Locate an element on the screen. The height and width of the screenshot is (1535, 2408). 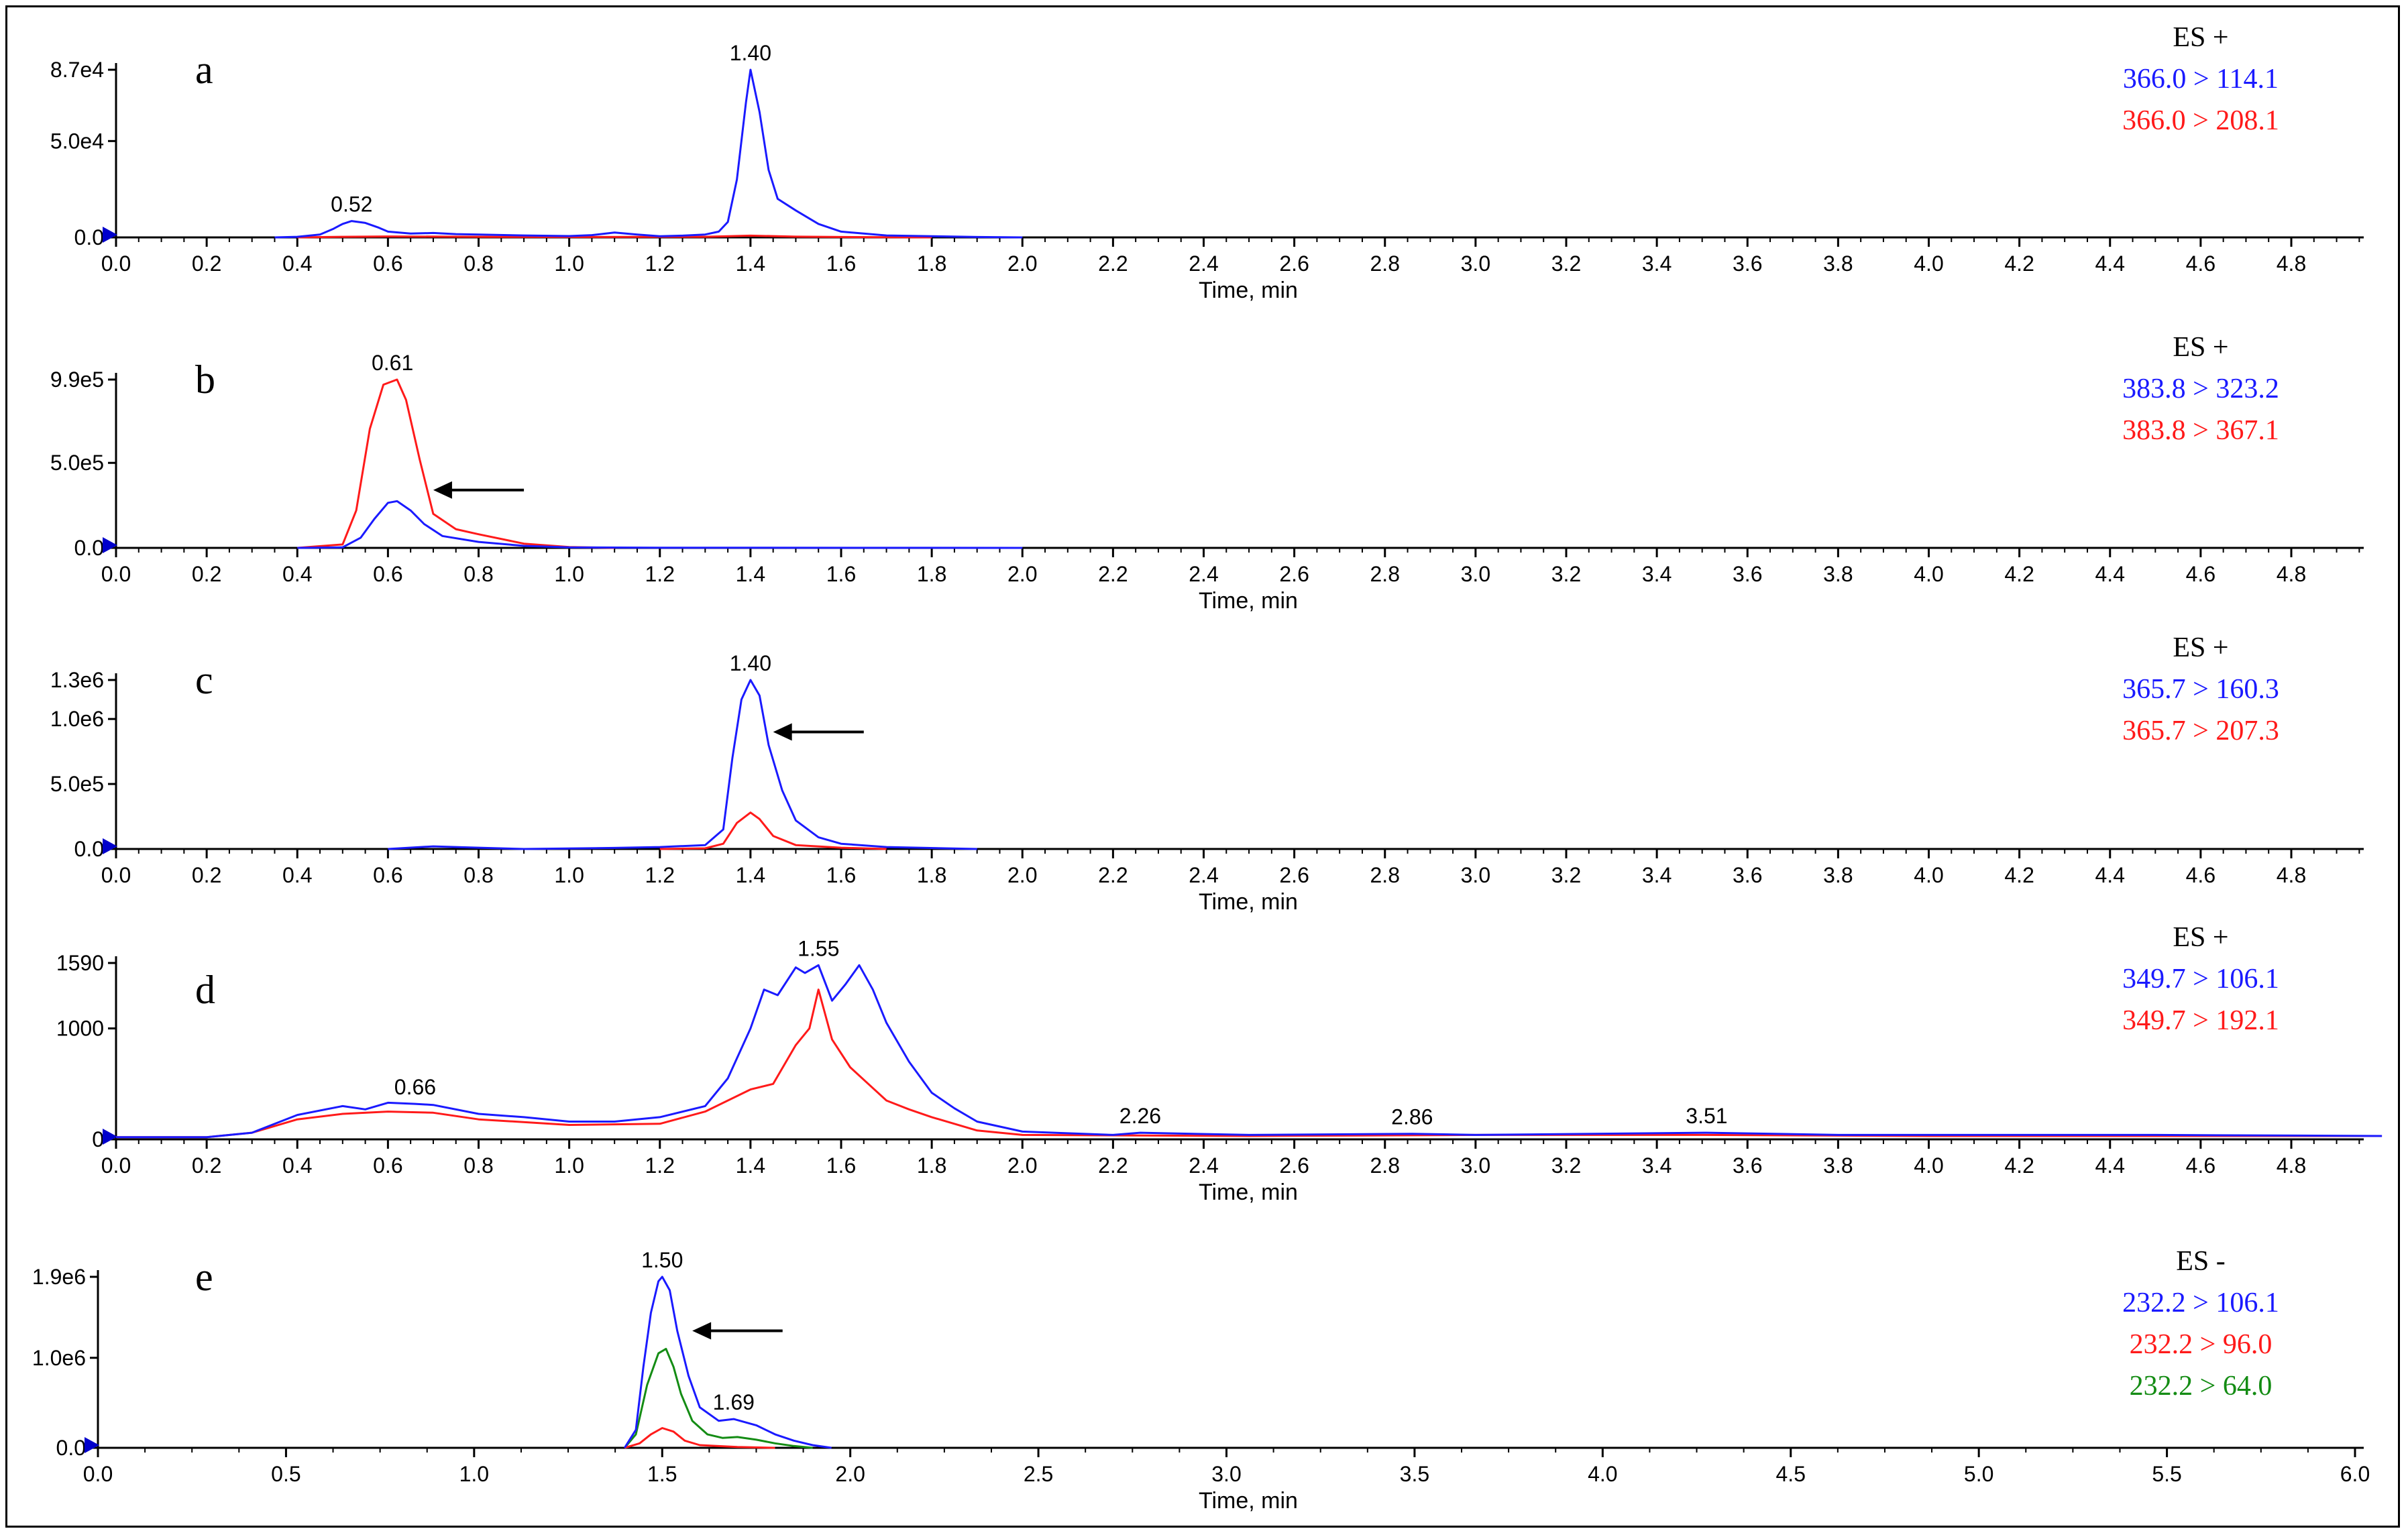
peak-label: 1.55 is located at coordinates (818, 948).